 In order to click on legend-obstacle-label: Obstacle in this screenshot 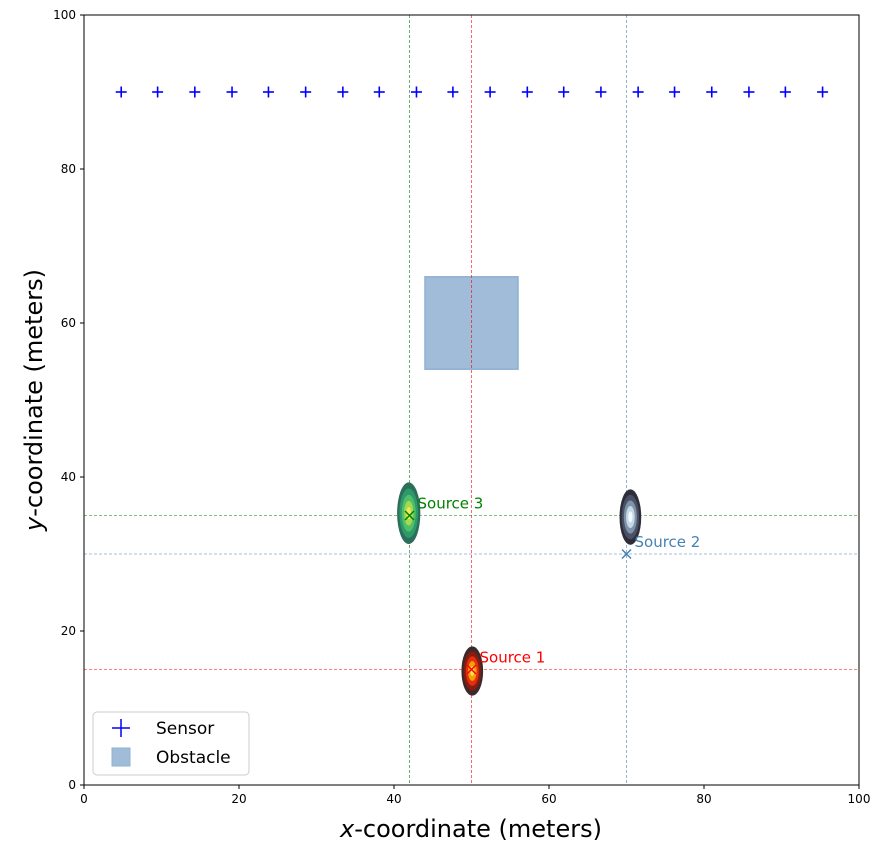, I will do `click(193, 758)`.